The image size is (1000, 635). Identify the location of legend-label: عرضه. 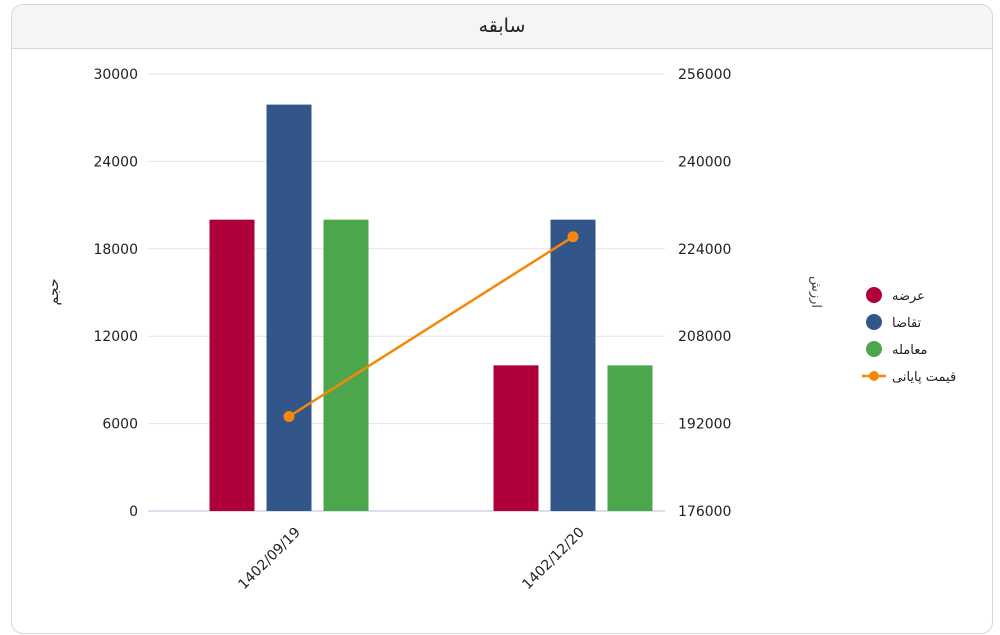
(908, 296).